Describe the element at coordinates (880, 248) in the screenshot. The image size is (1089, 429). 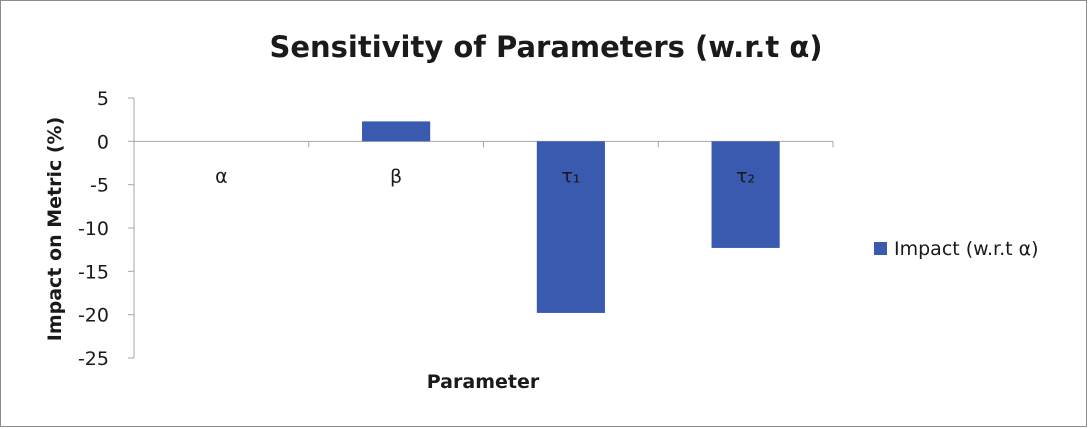
I see `legend-swatch` at that location.